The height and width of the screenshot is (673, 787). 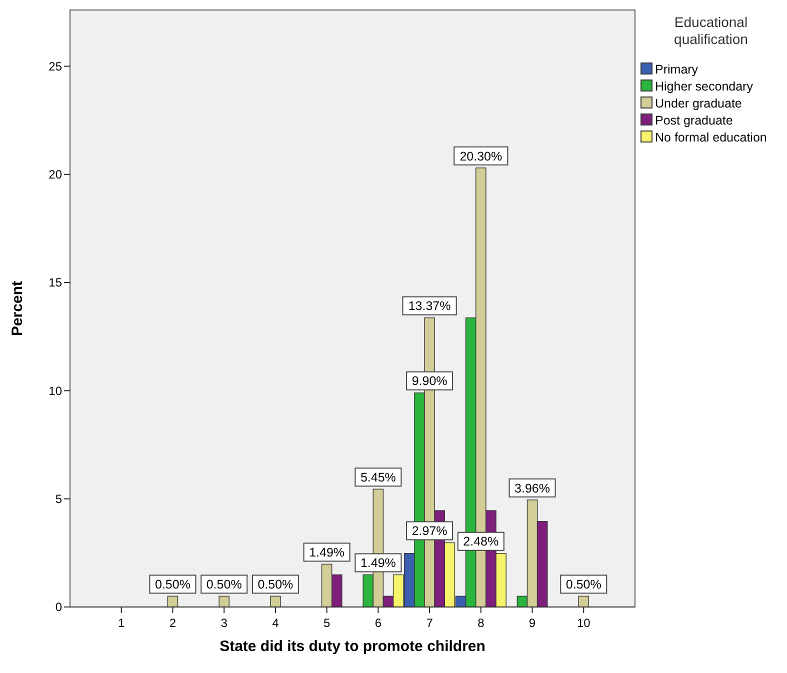 What do you see at coordinates (378, 477) in the screenshot?
I see `annotation: 5.45%` at bounding box center [378, 477].